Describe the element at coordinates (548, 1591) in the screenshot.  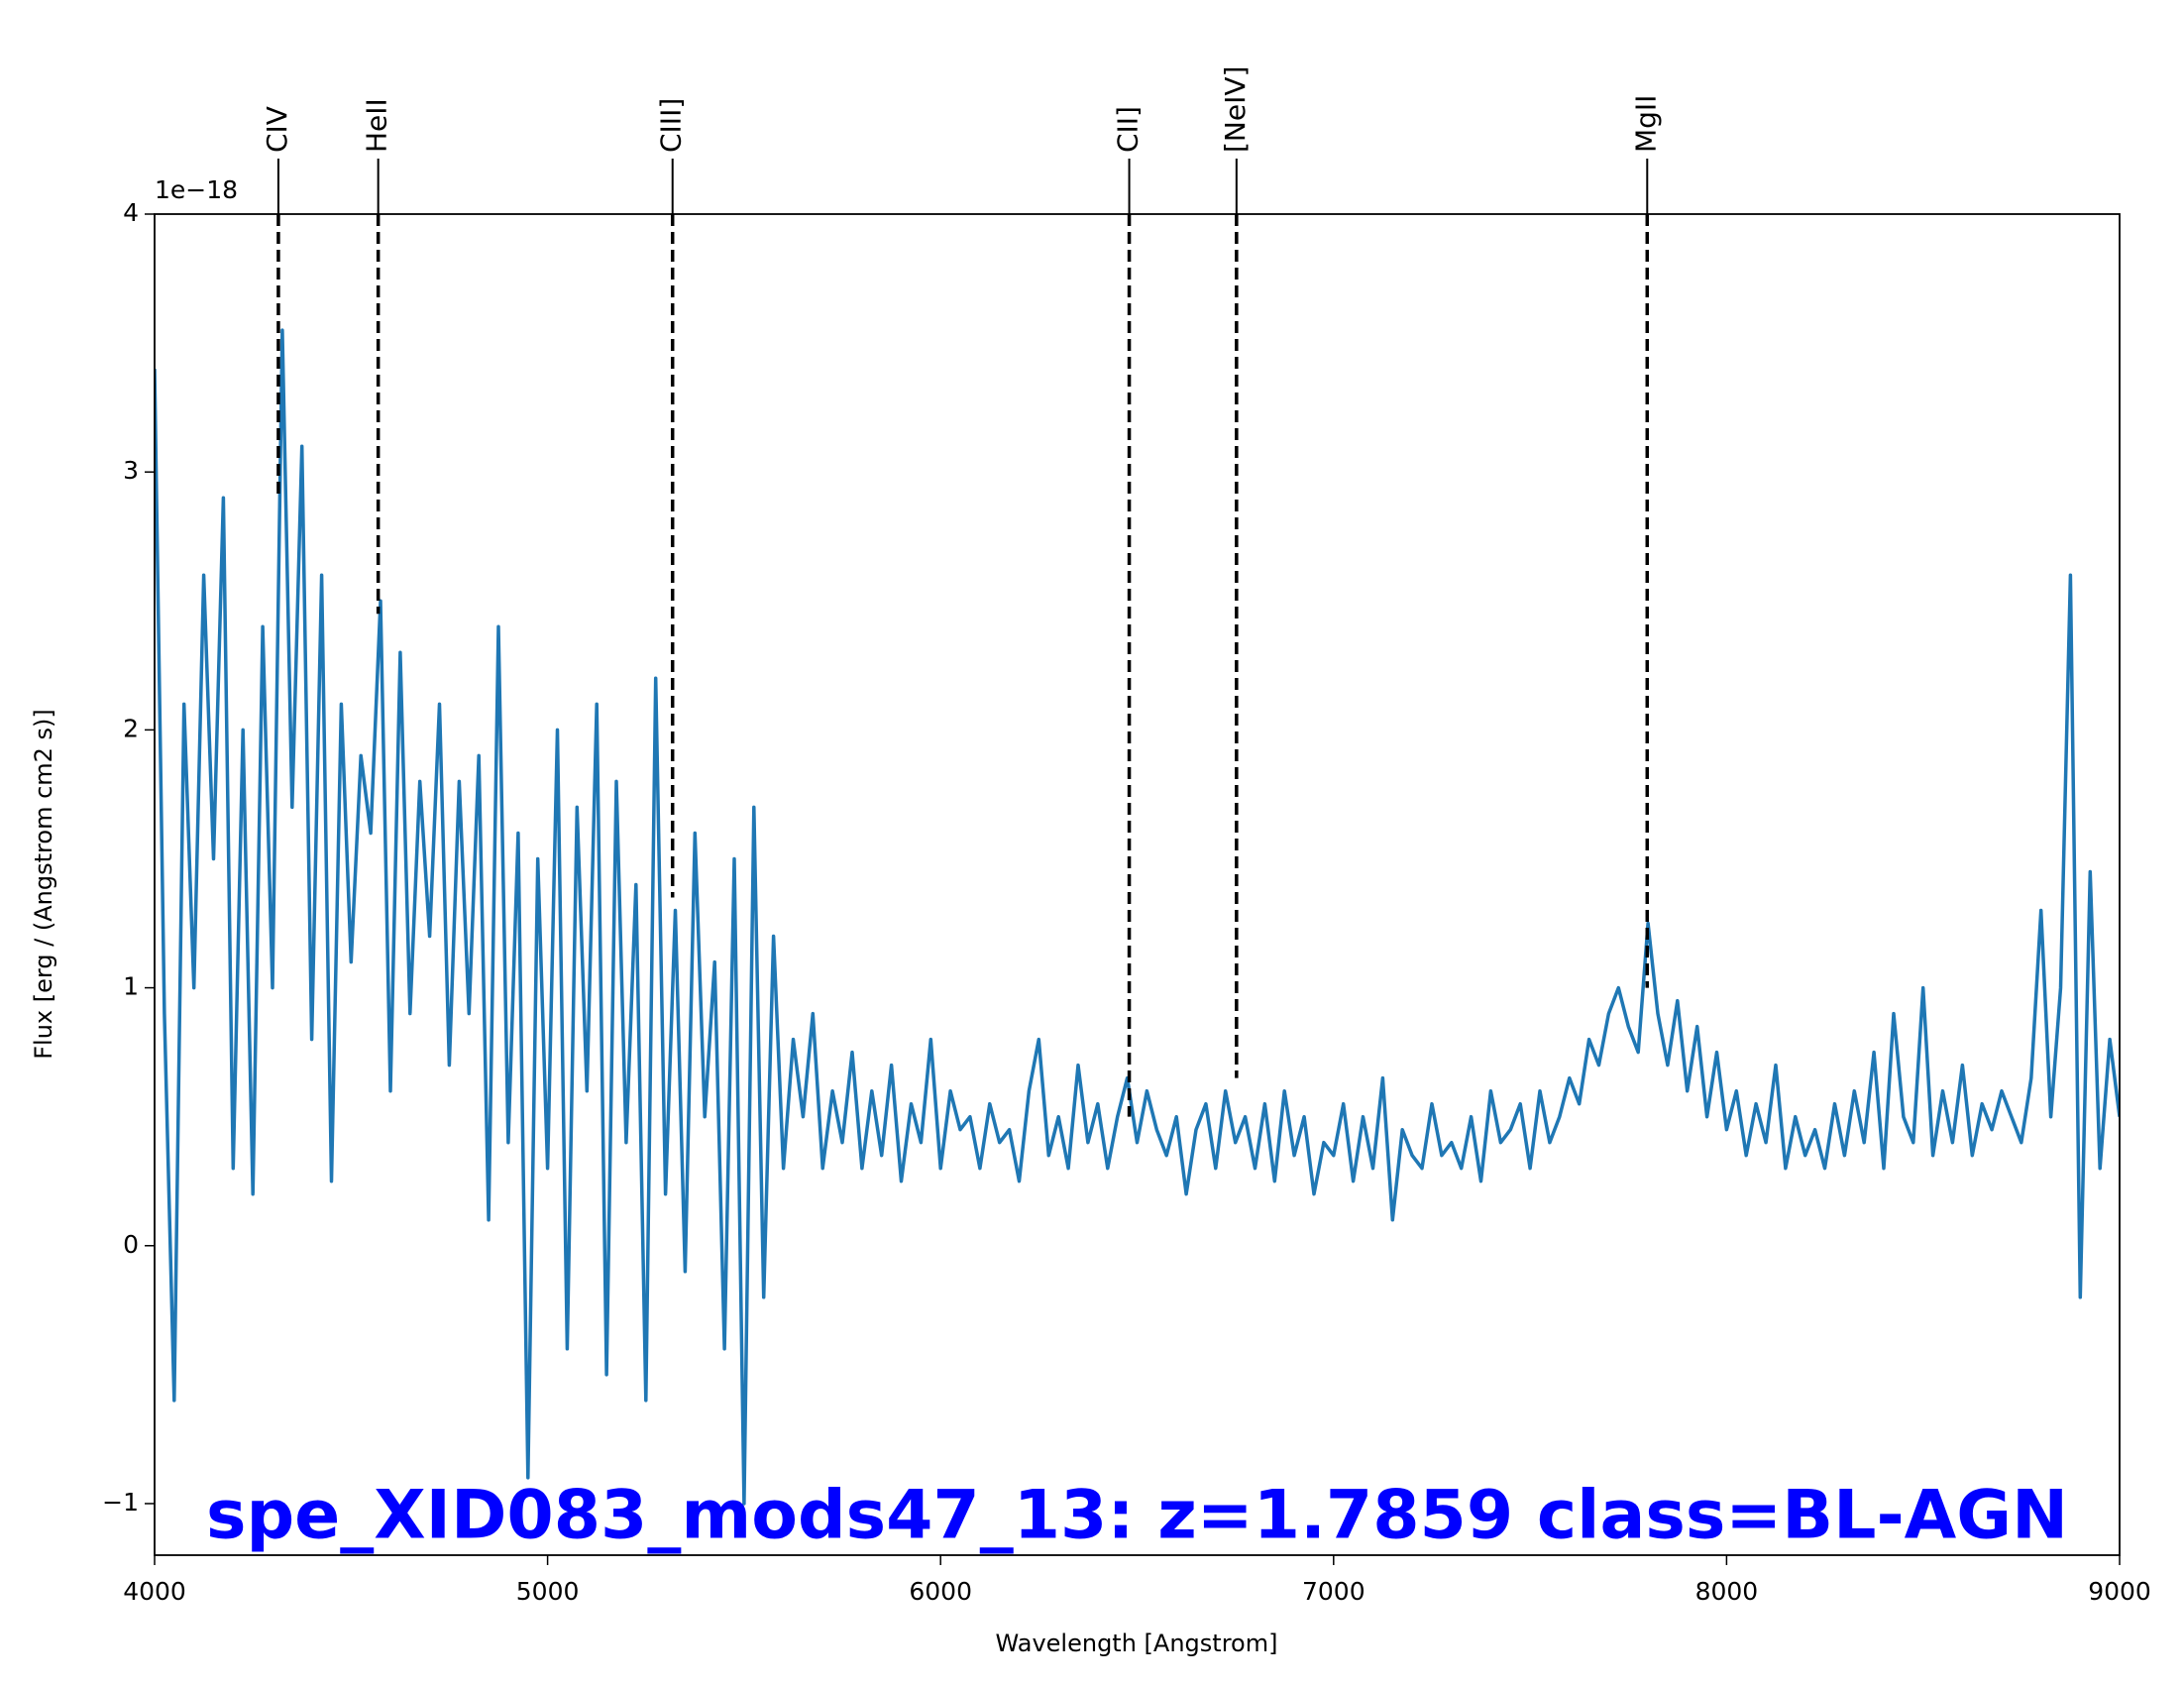
I see `x-tick-label: 5000` at that location.